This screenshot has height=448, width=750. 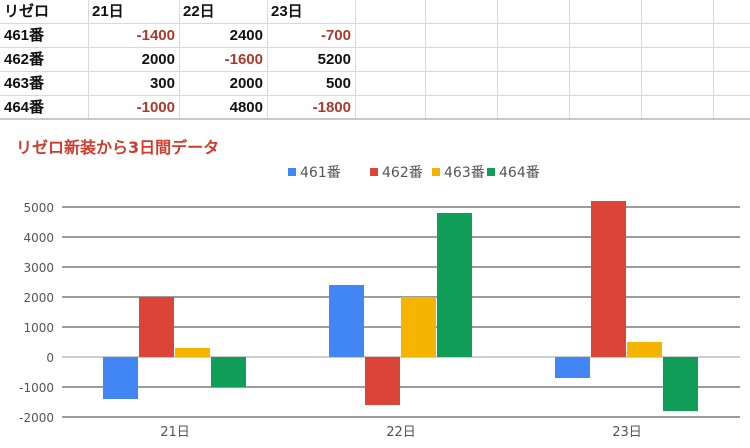 What do you see at coordinates (27, 11) in the screenshot?
I see `header-cell: リゼロ` at bounding box center [27, 11].